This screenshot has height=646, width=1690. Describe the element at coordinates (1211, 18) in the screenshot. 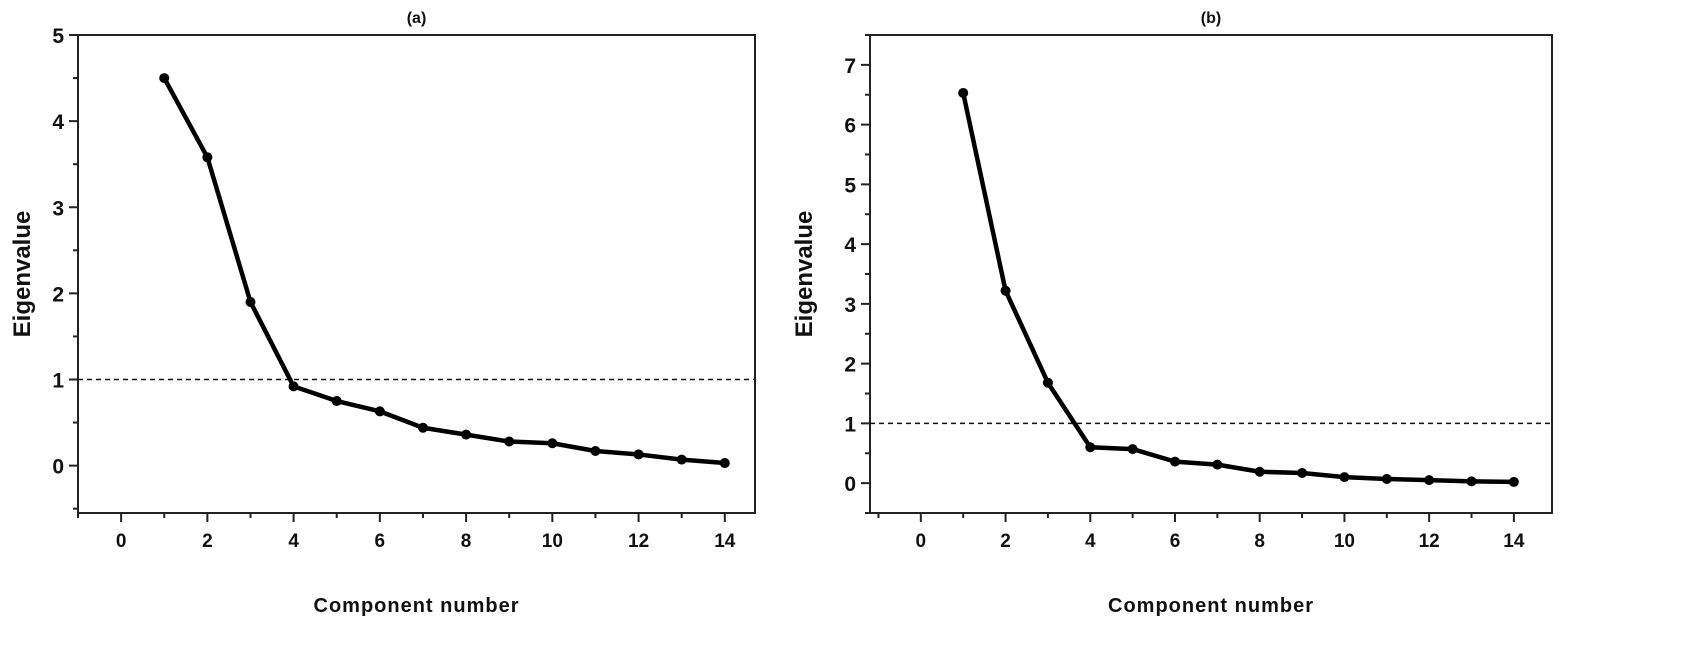

I see `panel-title: (b)` at that location.